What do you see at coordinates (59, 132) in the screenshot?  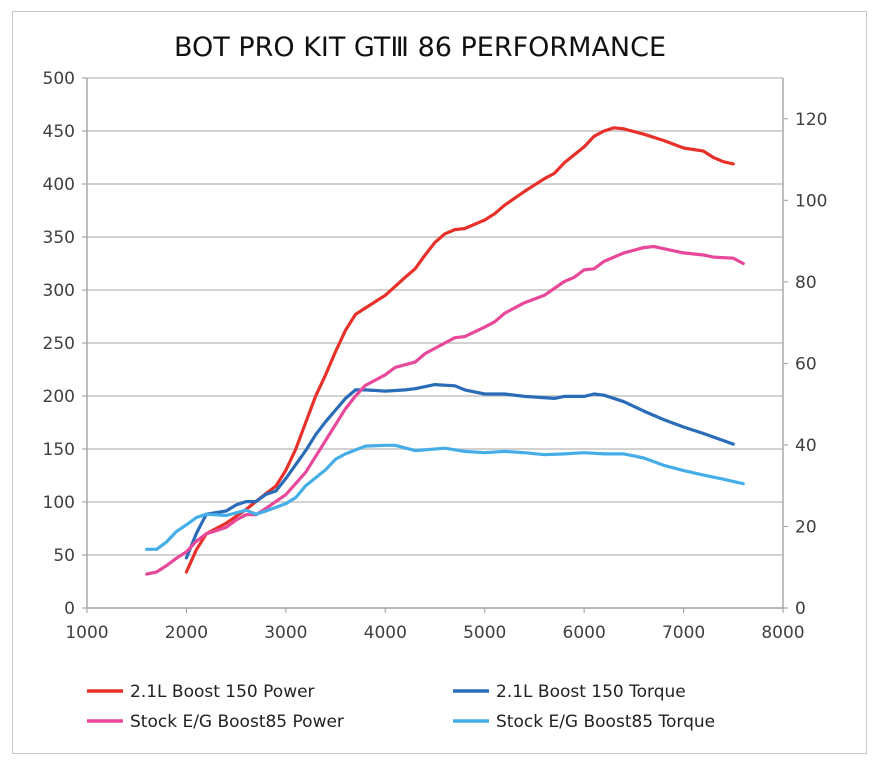 I see `y-left-tick-label: 450` at bounding box center [59, 132].